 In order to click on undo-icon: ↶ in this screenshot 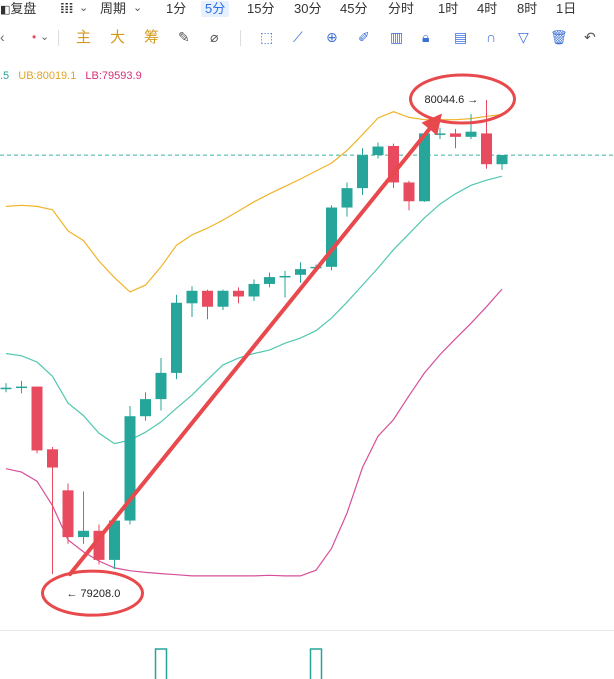, I will do `click(590, 37)`.